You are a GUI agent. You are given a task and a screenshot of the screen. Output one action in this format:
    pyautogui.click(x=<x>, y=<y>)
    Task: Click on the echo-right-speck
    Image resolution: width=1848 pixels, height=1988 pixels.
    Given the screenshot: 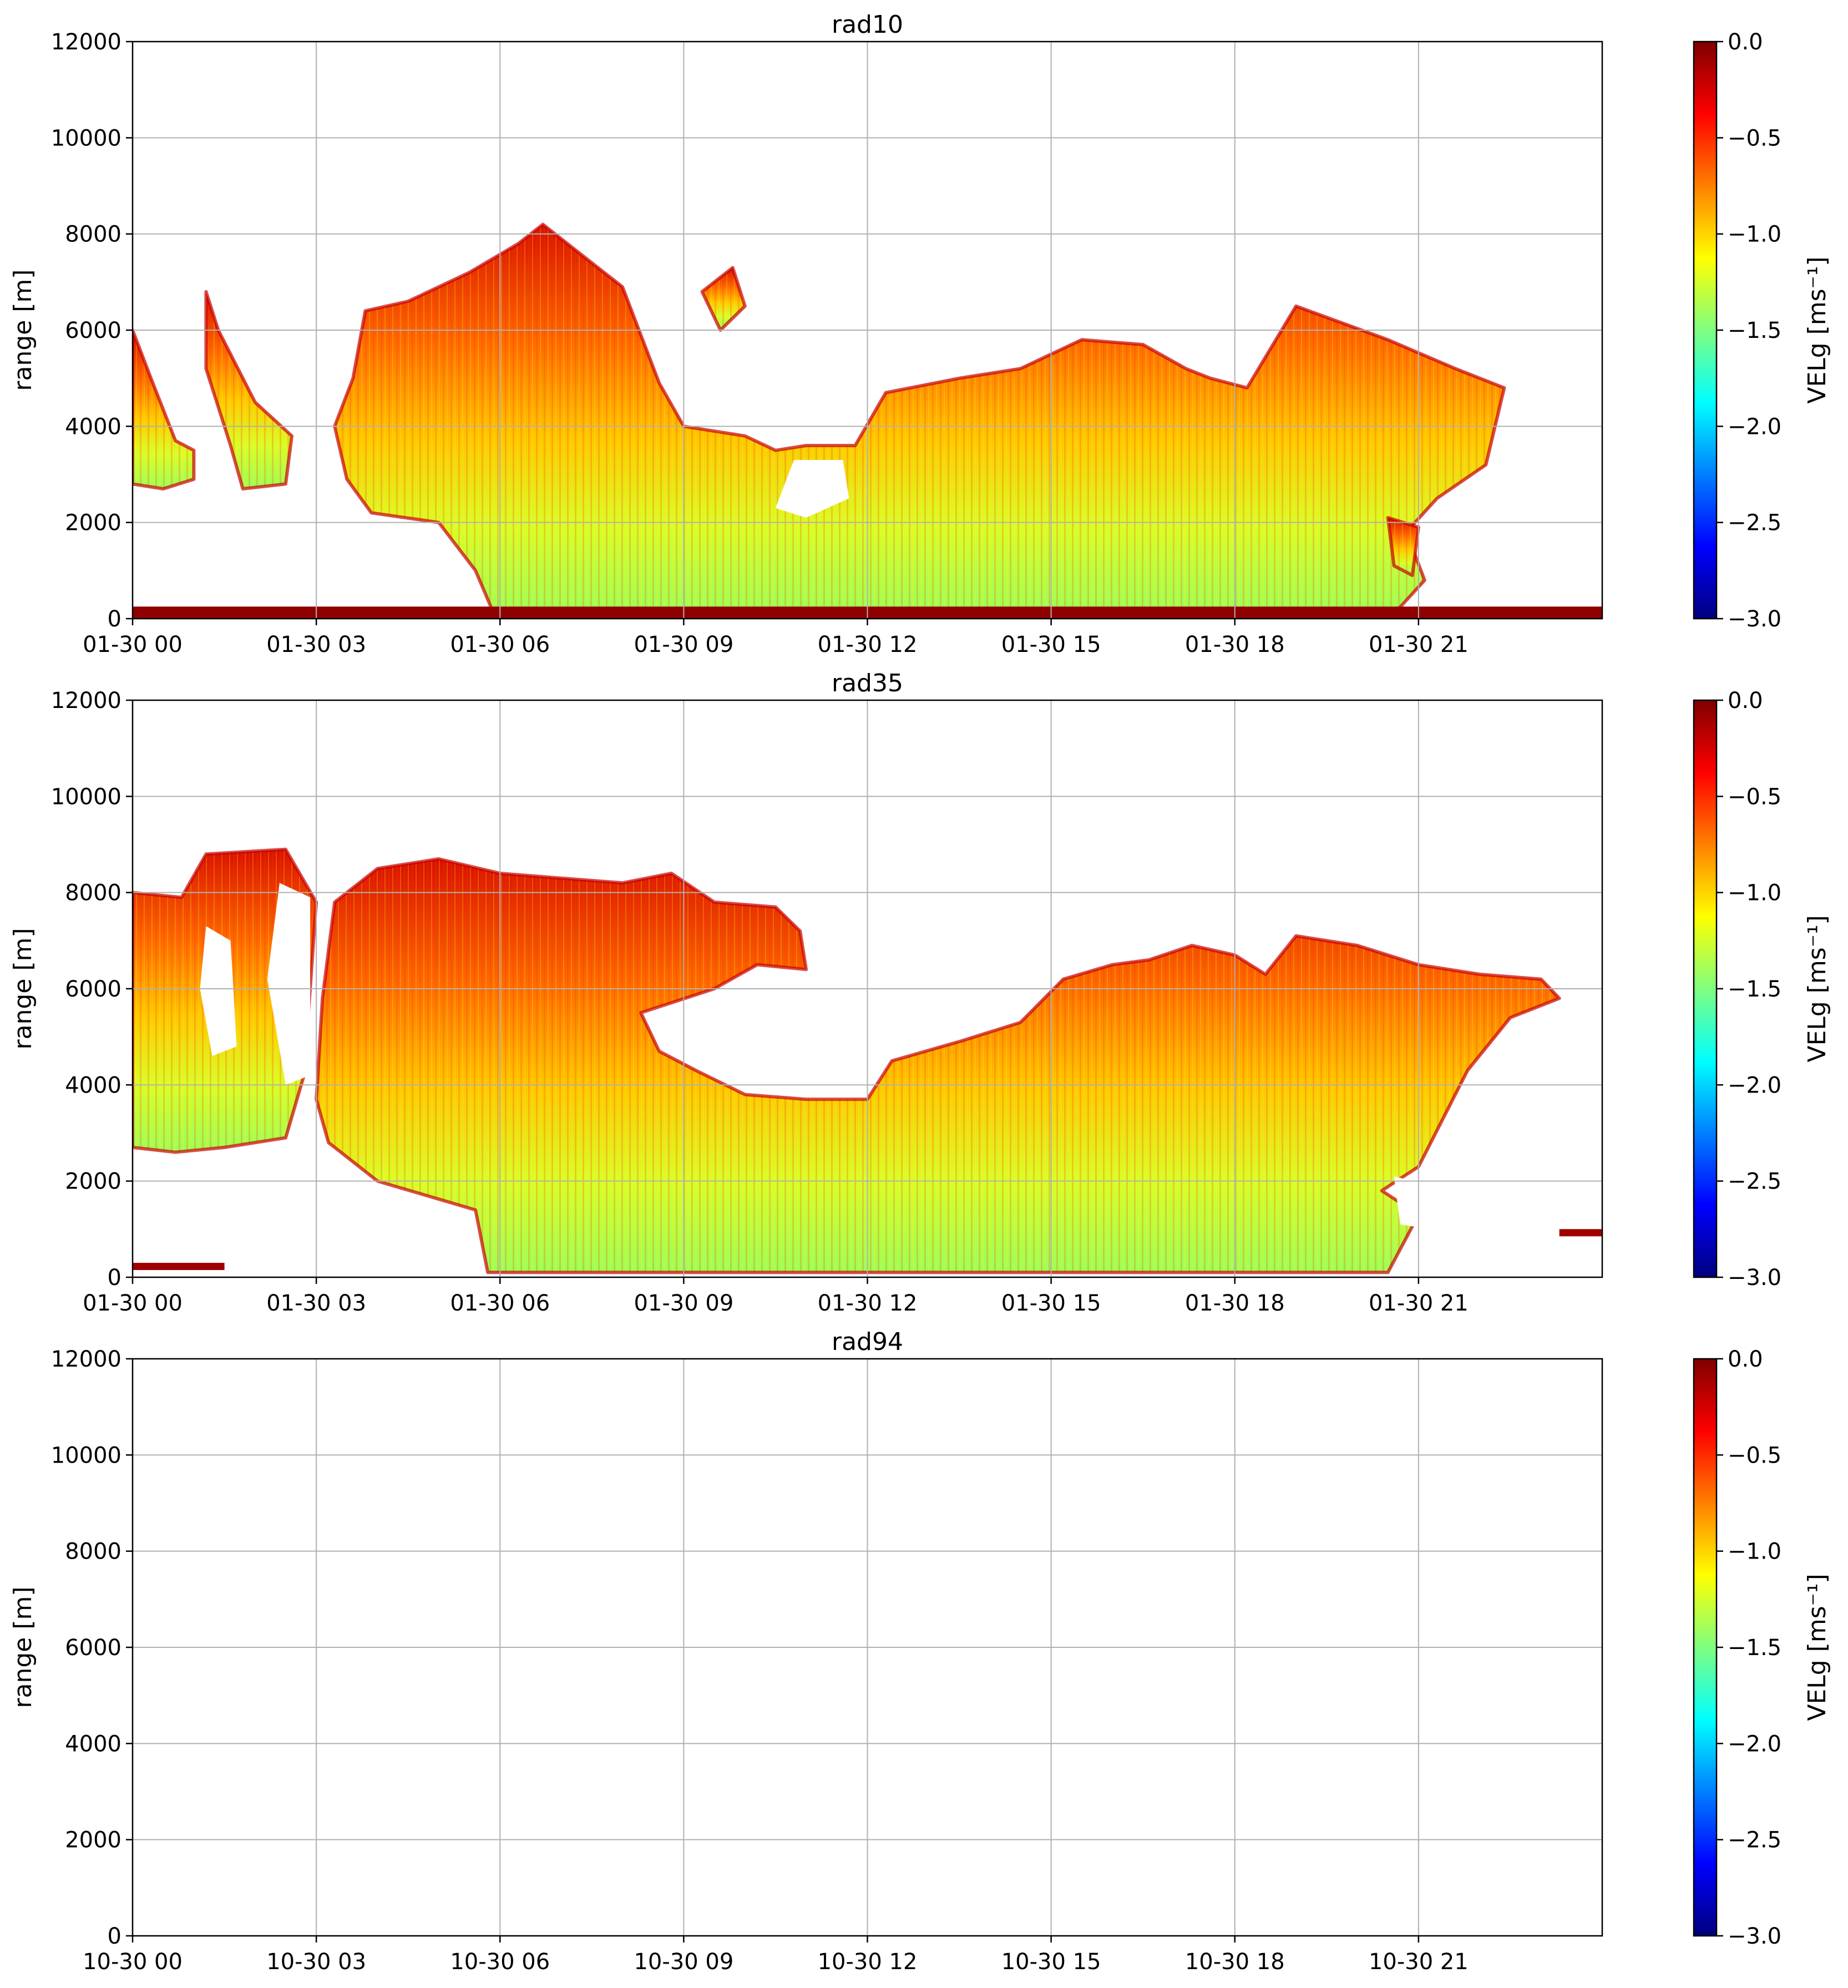 What is the action you would take?
    pyautogui.click(x=1580, y=1233)
    